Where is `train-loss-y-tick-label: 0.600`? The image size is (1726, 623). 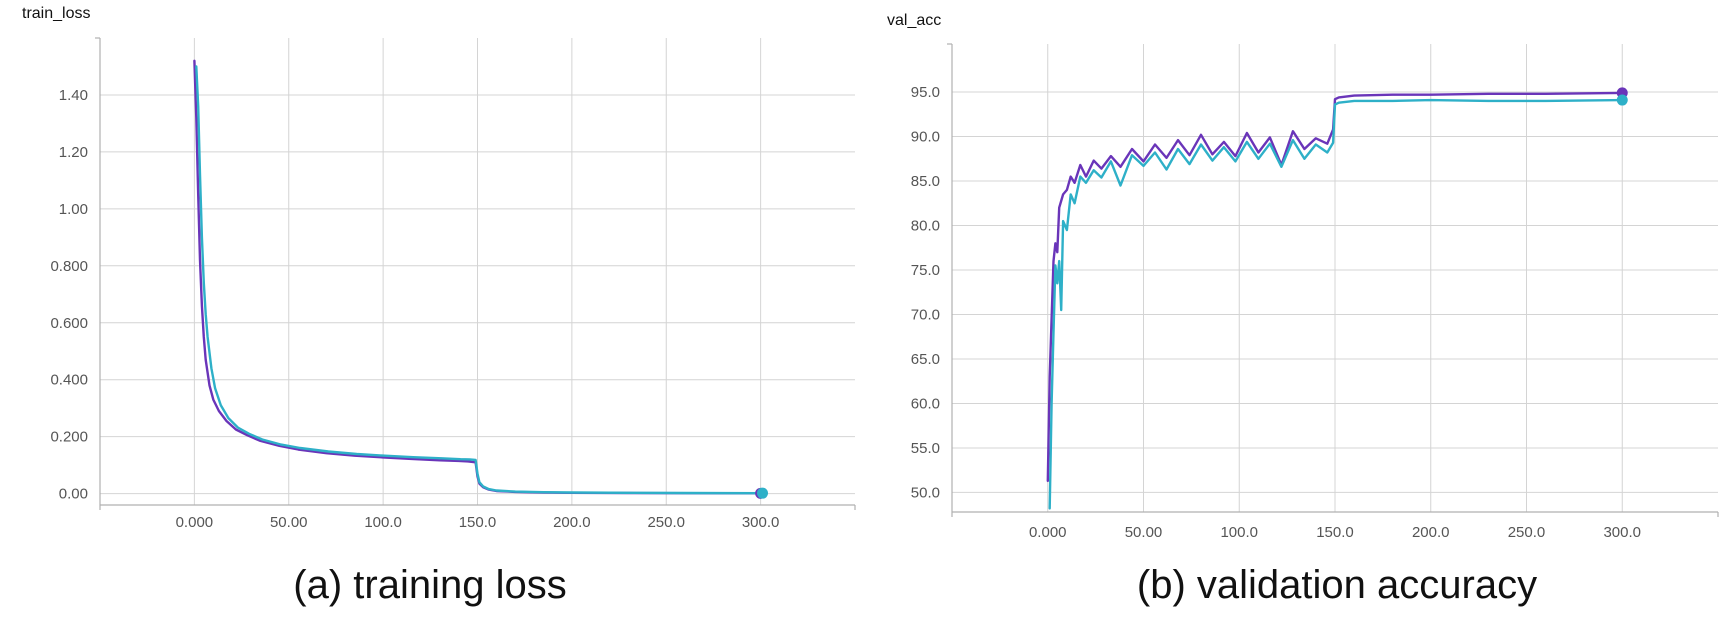 train-loss-y-tick-label: 0.600 is located at coordinates (69, 323).